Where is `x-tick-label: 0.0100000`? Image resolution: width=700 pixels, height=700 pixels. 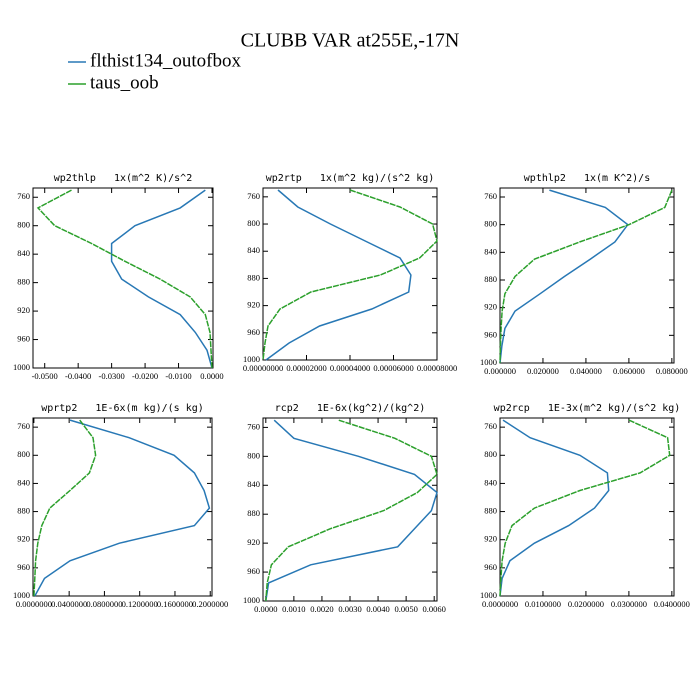
x-tick-label: 0.0100000 is located at coordinates (543, 604).